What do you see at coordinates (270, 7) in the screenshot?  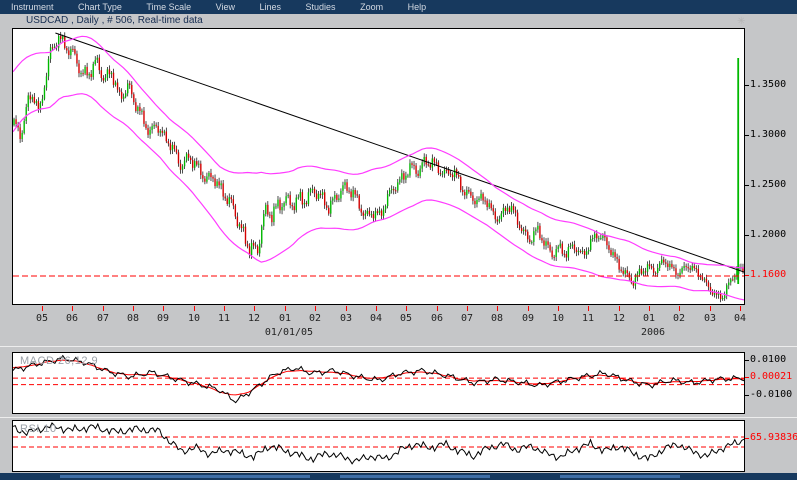 I see `menu-item-lines: Lines` at bounding box center [270, 7].